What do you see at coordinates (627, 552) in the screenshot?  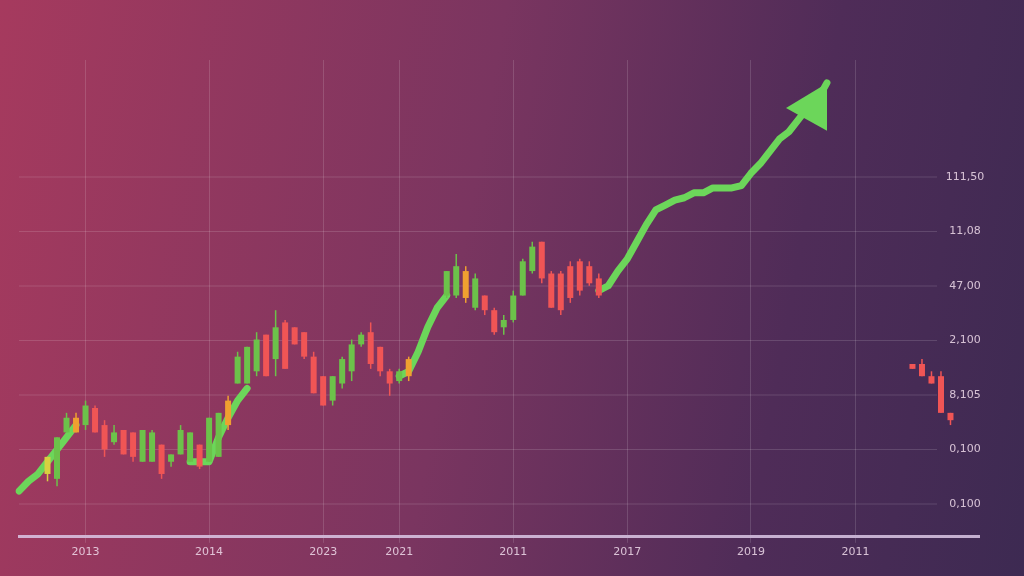 I see `x-tick-label: 2017` at bounding box center [627, 552].